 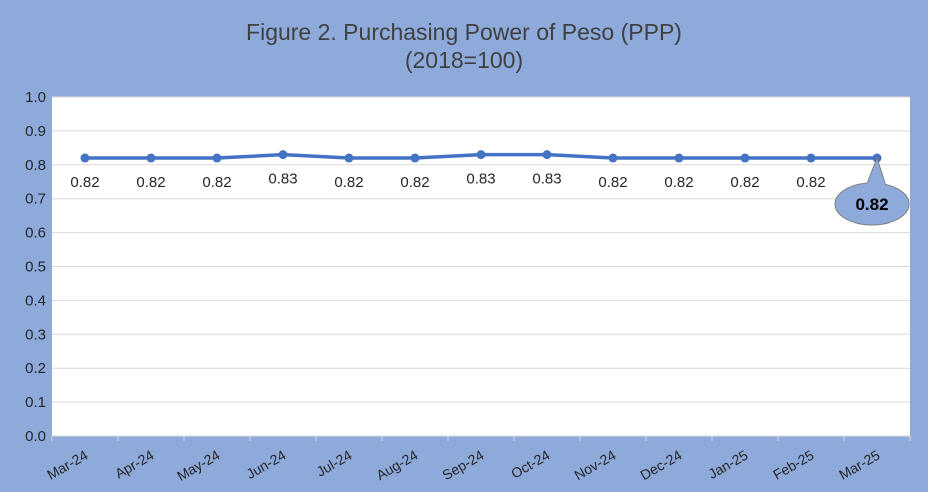 I want to click on y-tick-label: 0.2, so click(x=35, y=368).